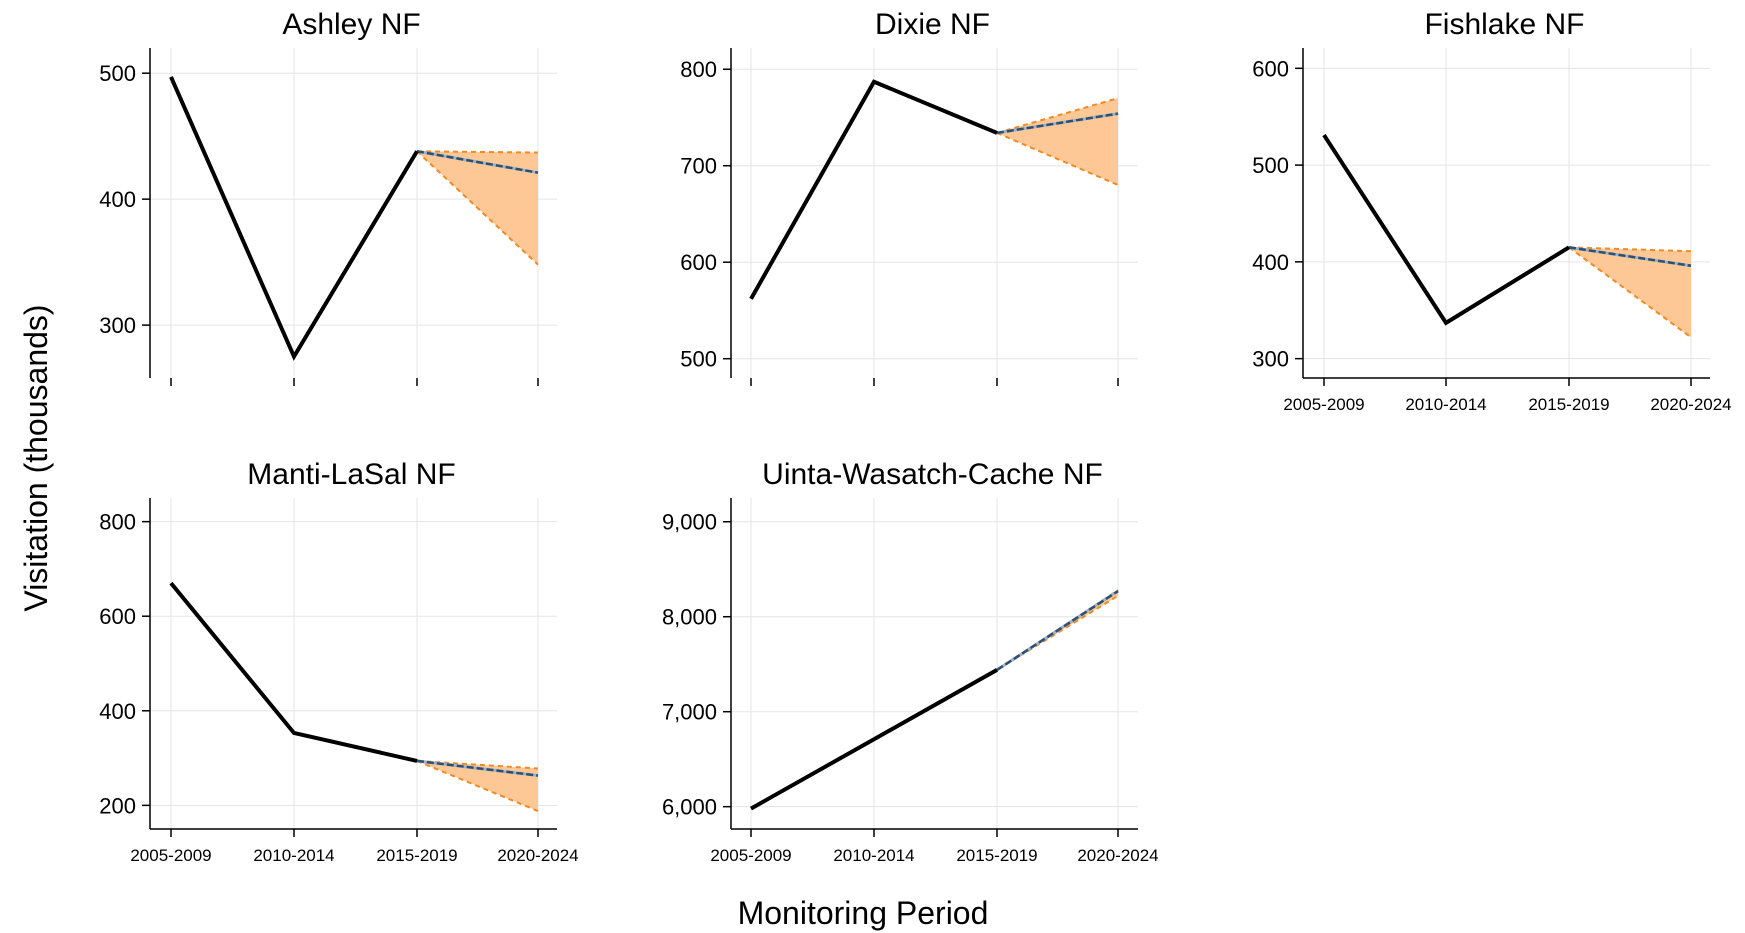 The height and width of the screenshot is (933, 1745). I want to click on y-tick-label: 9,000, so click(689, 522).